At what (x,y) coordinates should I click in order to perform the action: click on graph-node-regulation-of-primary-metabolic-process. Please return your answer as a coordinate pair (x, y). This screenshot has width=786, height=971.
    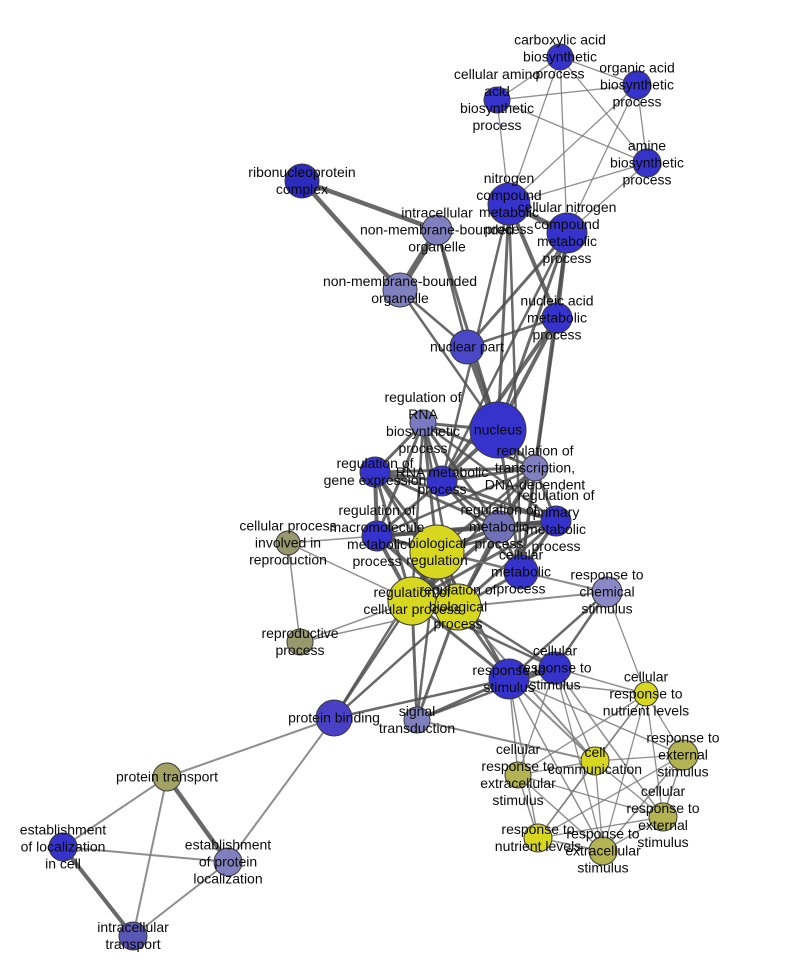
    Looking at the image, I should click on (556, 521).